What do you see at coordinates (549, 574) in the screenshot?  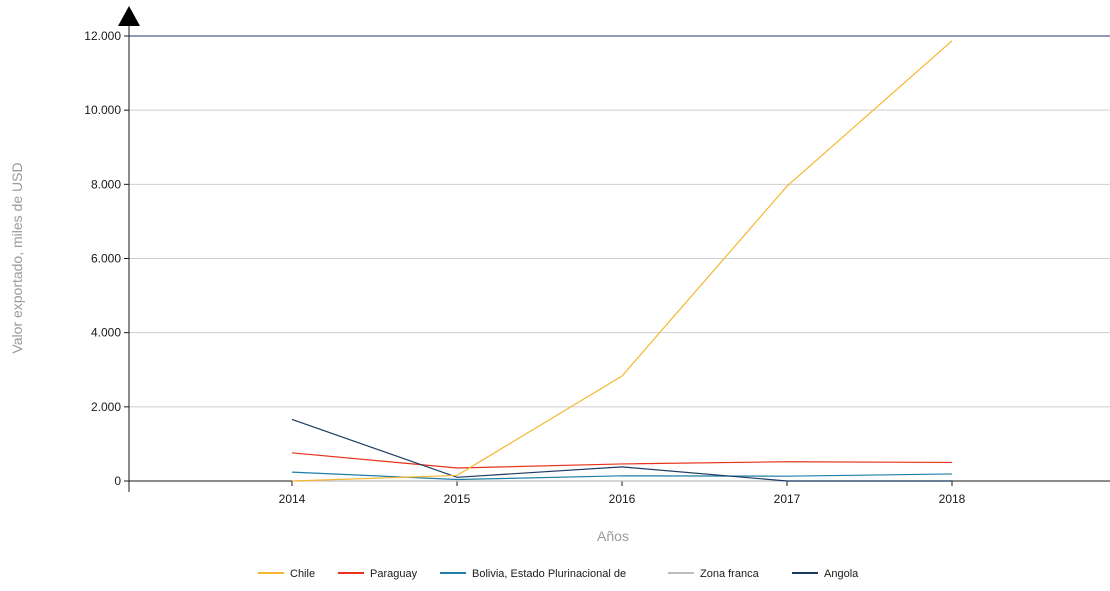 I see `legend-label: Bolivia, Estado Plurinacional de` at bounding box center [549, 574].